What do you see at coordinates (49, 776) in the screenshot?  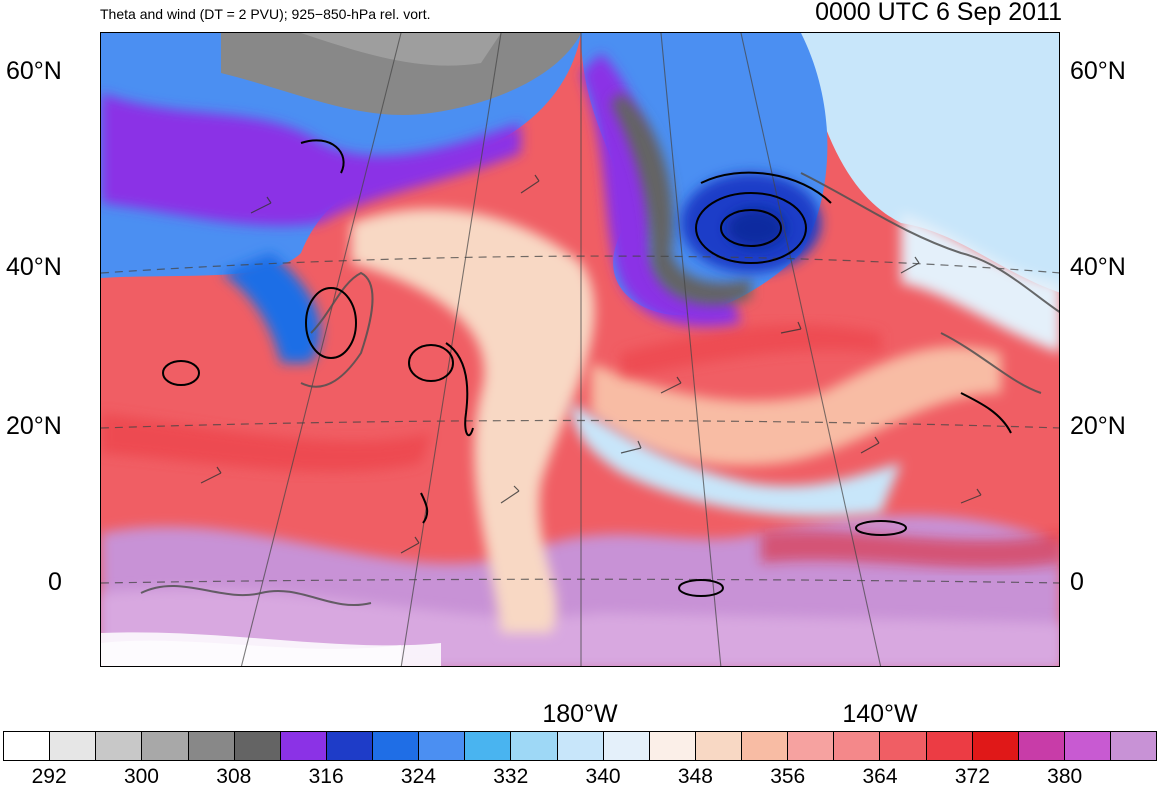 I see `colorbar-tick-label: 292` at bounding box center [49, 776].